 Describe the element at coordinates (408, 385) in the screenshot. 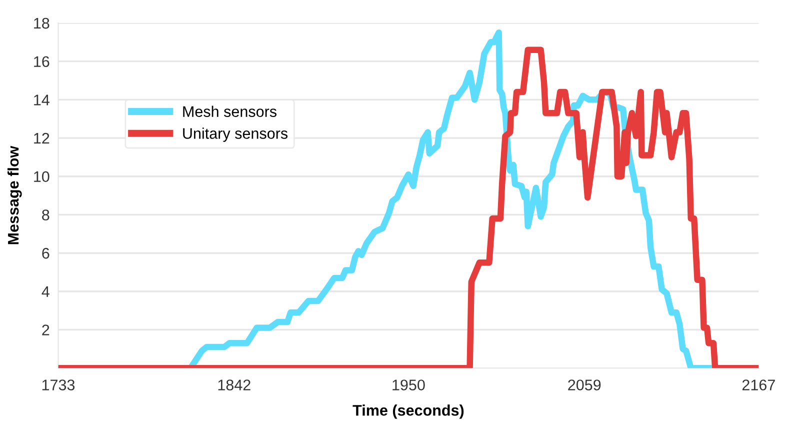

I see `x-tick-label: 1950` at that location.